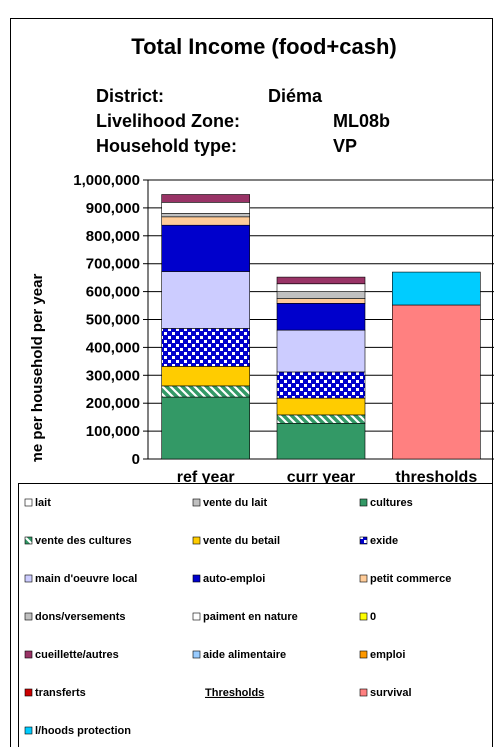 The height and width of the screenshot is (747, 503). Describe the element at coordinates (373, 617) in the screenshot. I see `legend-label: 0` at that location.